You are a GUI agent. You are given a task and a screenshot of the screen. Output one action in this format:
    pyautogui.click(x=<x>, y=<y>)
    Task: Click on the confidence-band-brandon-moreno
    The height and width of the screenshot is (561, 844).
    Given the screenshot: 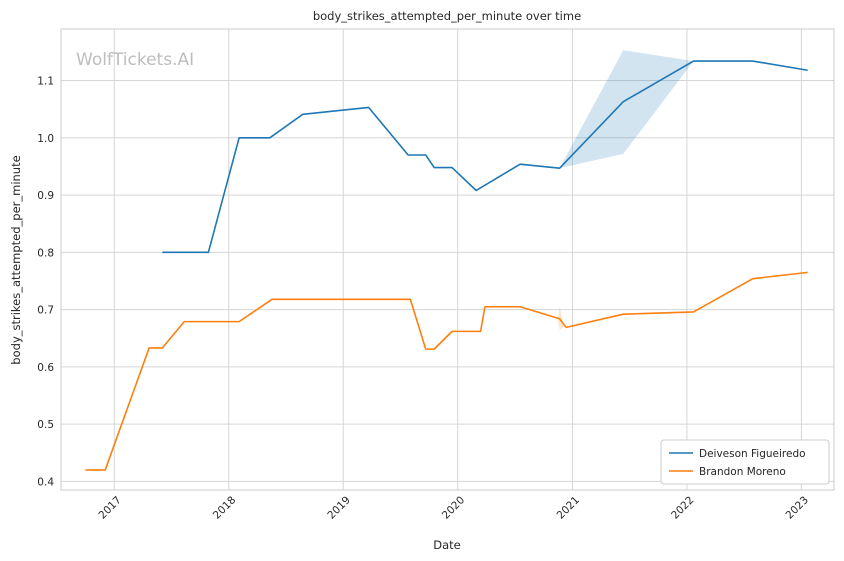 What is the action you would take?
    pyautogui.click(x=560, y=318)
    